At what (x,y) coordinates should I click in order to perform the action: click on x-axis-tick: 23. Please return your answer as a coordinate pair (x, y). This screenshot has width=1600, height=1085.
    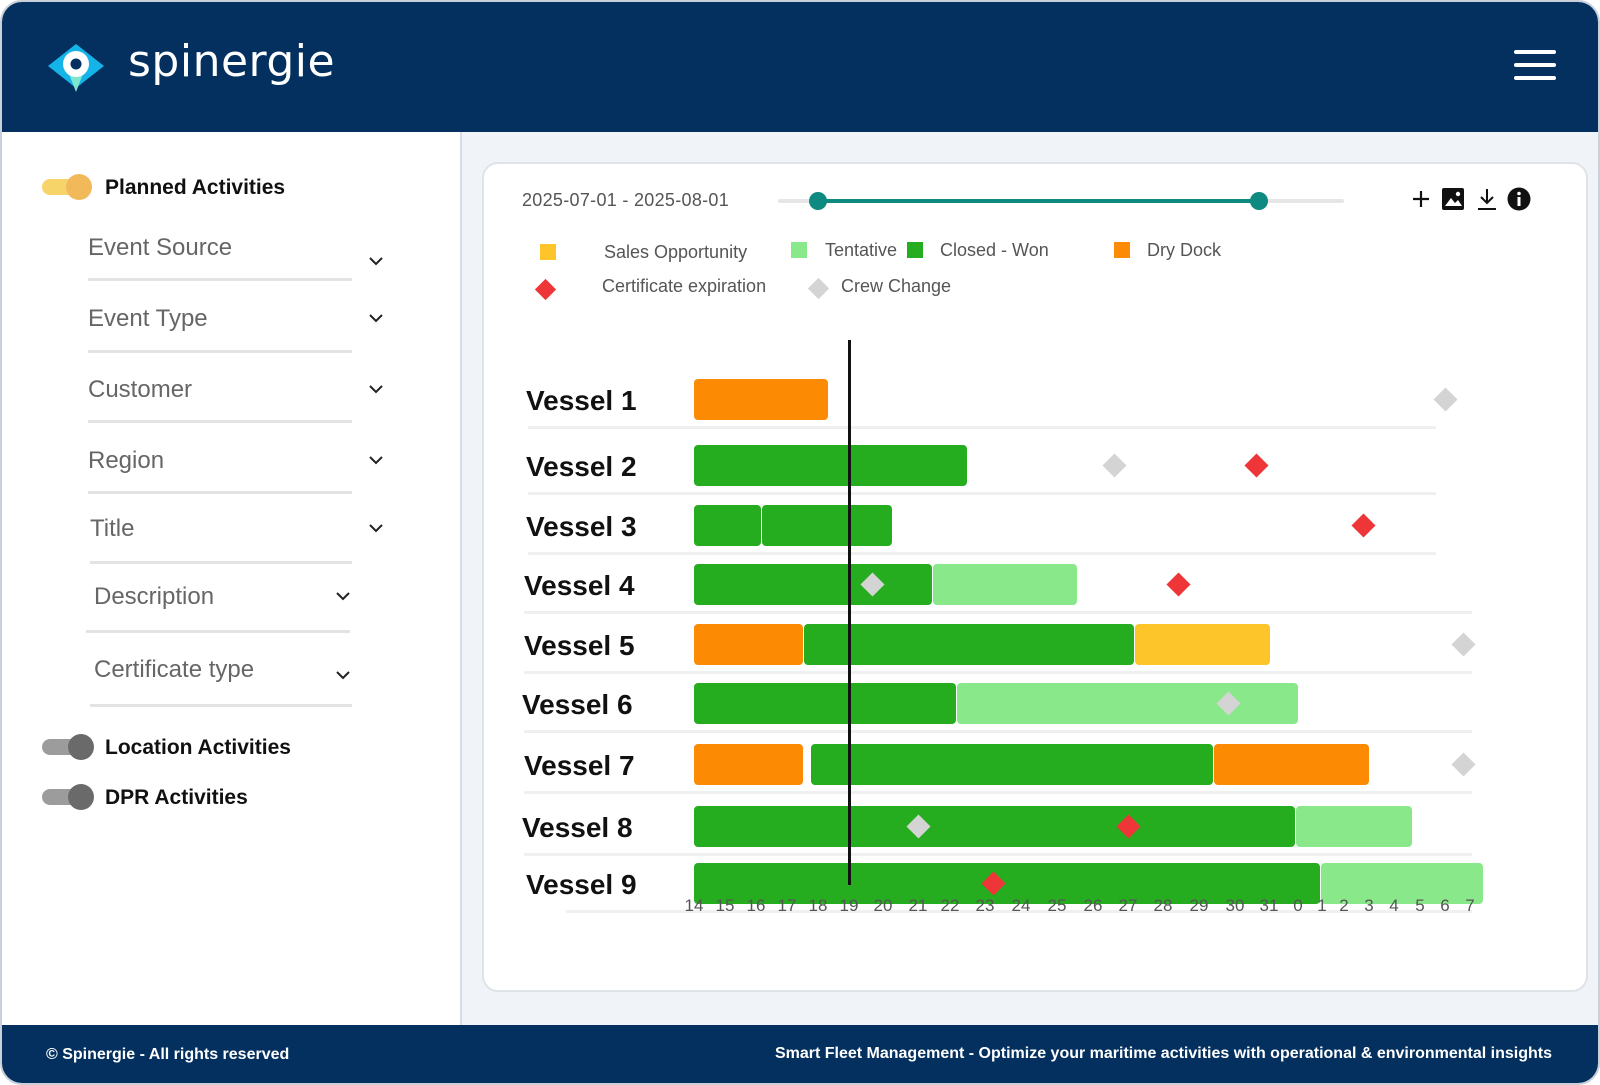
    Looking at the image, I should click on (985, 905).